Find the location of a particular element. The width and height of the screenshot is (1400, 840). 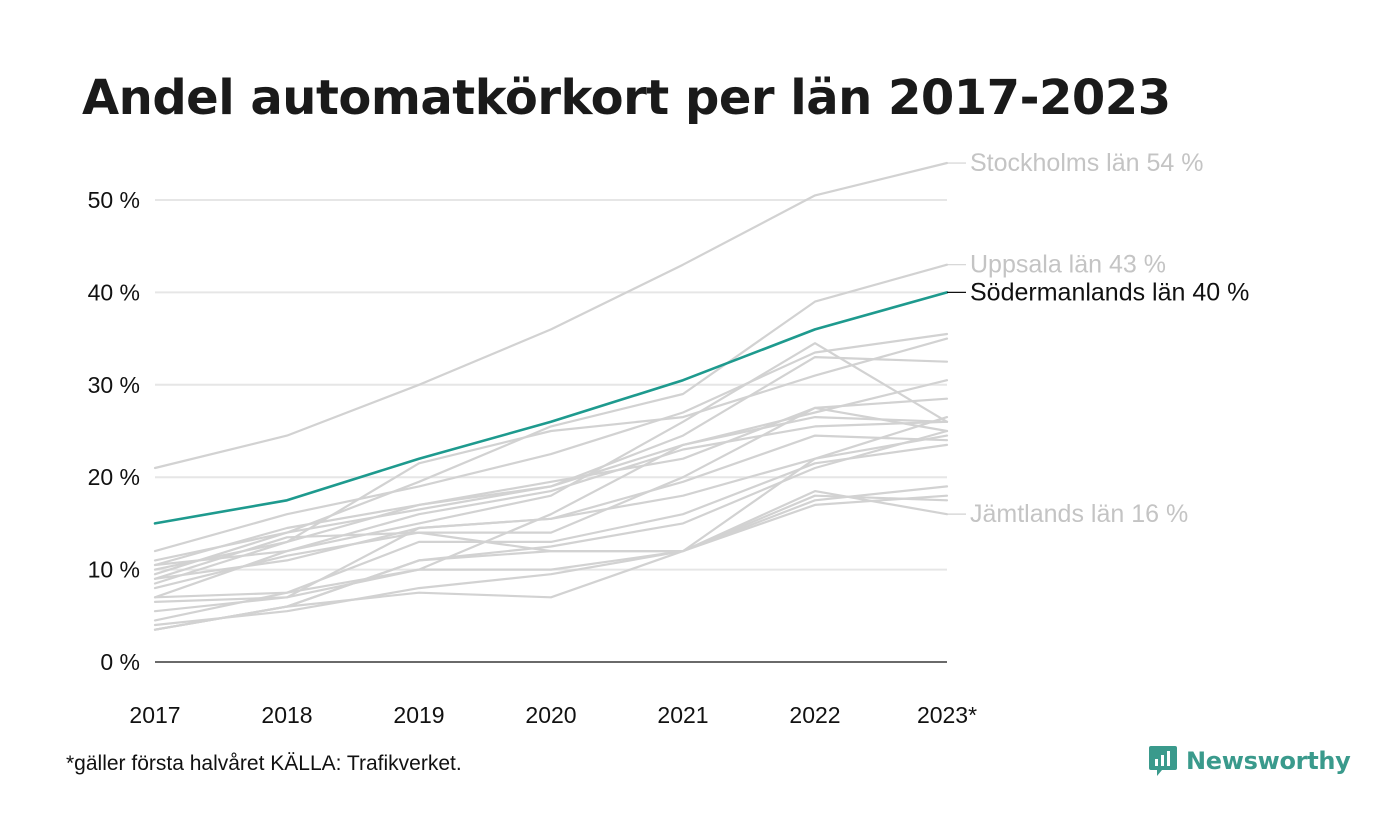

x-tick-label: 2023* is located at coordinates (947, 715).